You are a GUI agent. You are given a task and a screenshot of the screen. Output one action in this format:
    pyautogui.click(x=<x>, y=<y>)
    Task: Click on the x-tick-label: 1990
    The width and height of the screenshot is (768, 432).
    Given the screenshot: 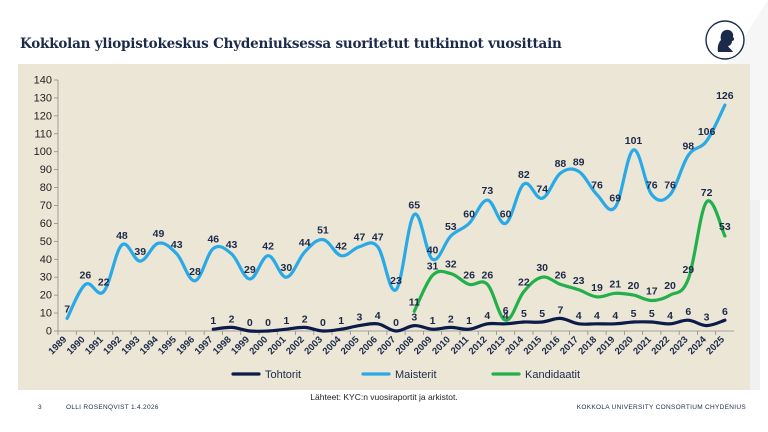 What is the action you would take?
    pyautogui.click(x=76, y=345)
    